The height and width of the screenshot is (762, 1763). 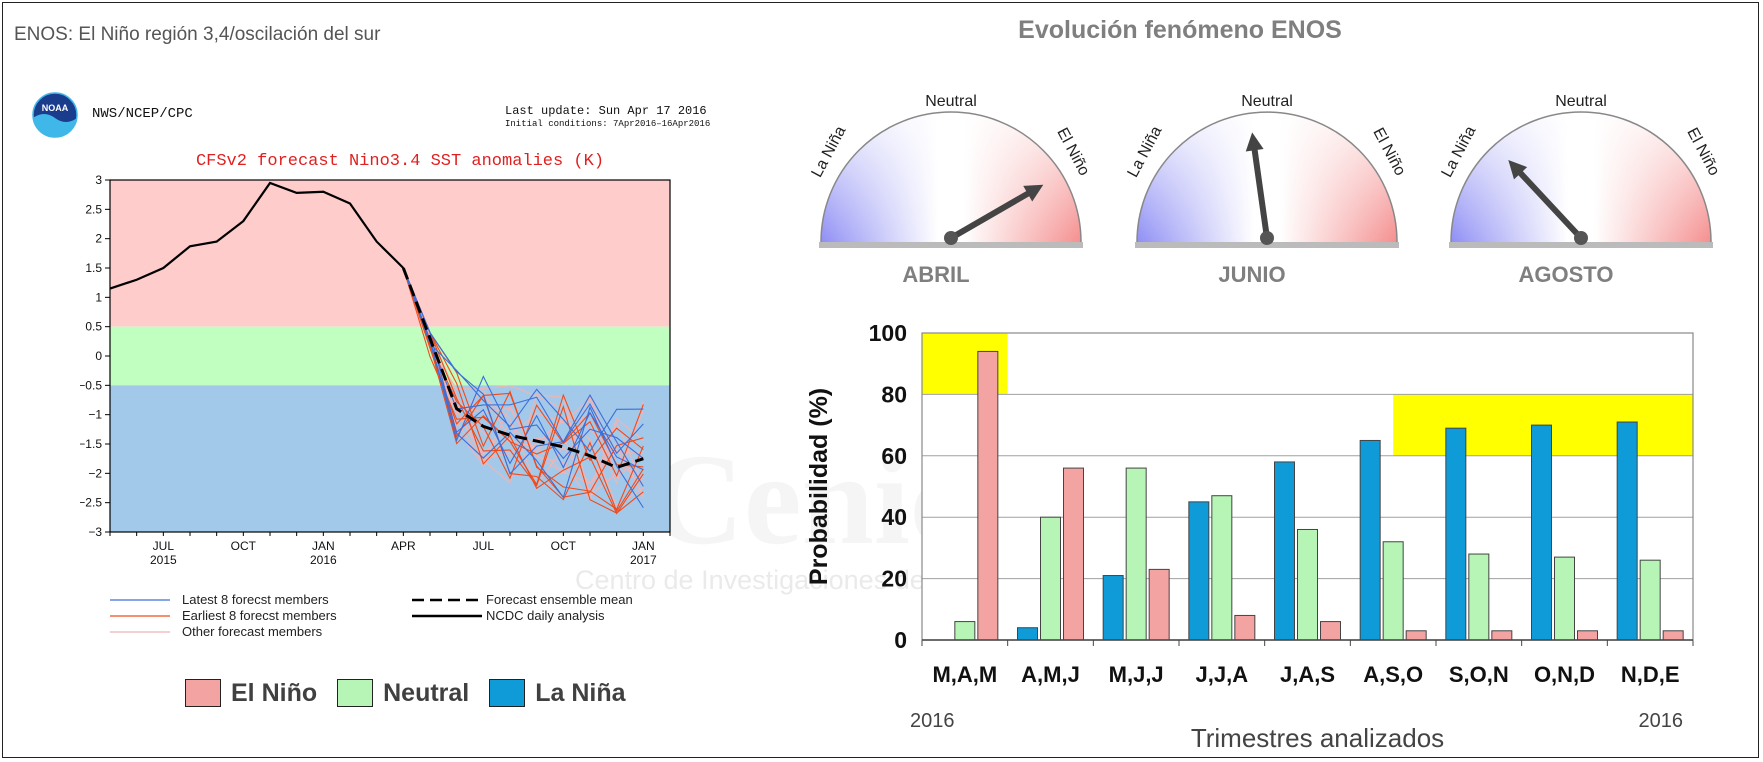 I want to click on y-tick-label: −3, so click(x=95, y=532).